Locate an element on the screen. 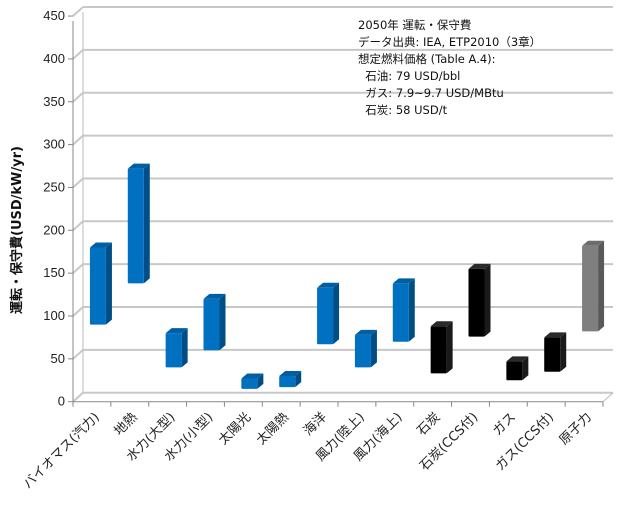 The height and width of the screenshot is (518, 623). annotation-line: データ出典: IEA, ETP2010（3章） is located at coordinates (450, 42).